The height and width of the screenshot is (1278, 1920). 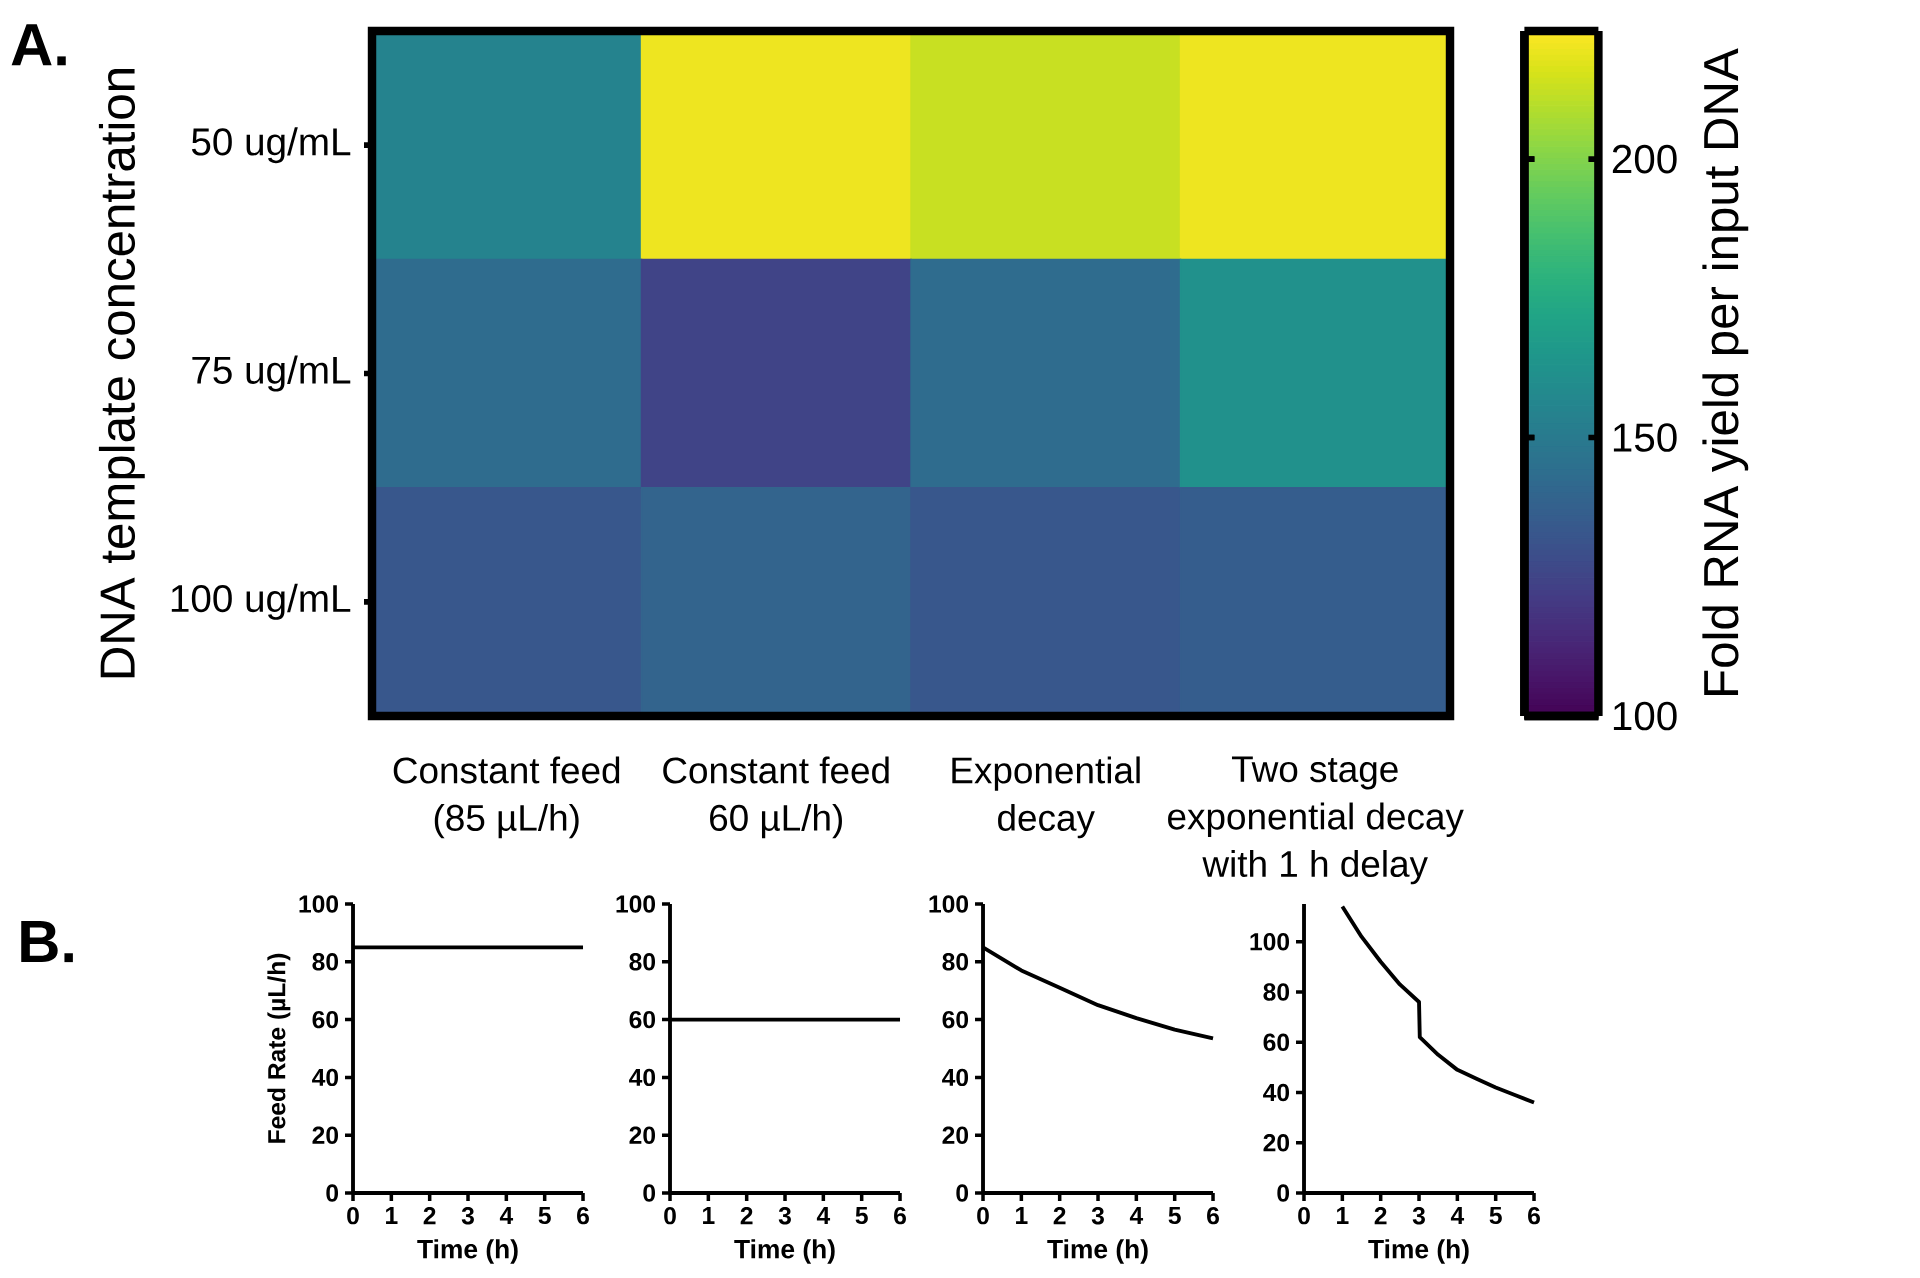 What do you see at coordinates (38, 45) in the screenshot?
I see `text: A.` at bounding box center [38, 45].